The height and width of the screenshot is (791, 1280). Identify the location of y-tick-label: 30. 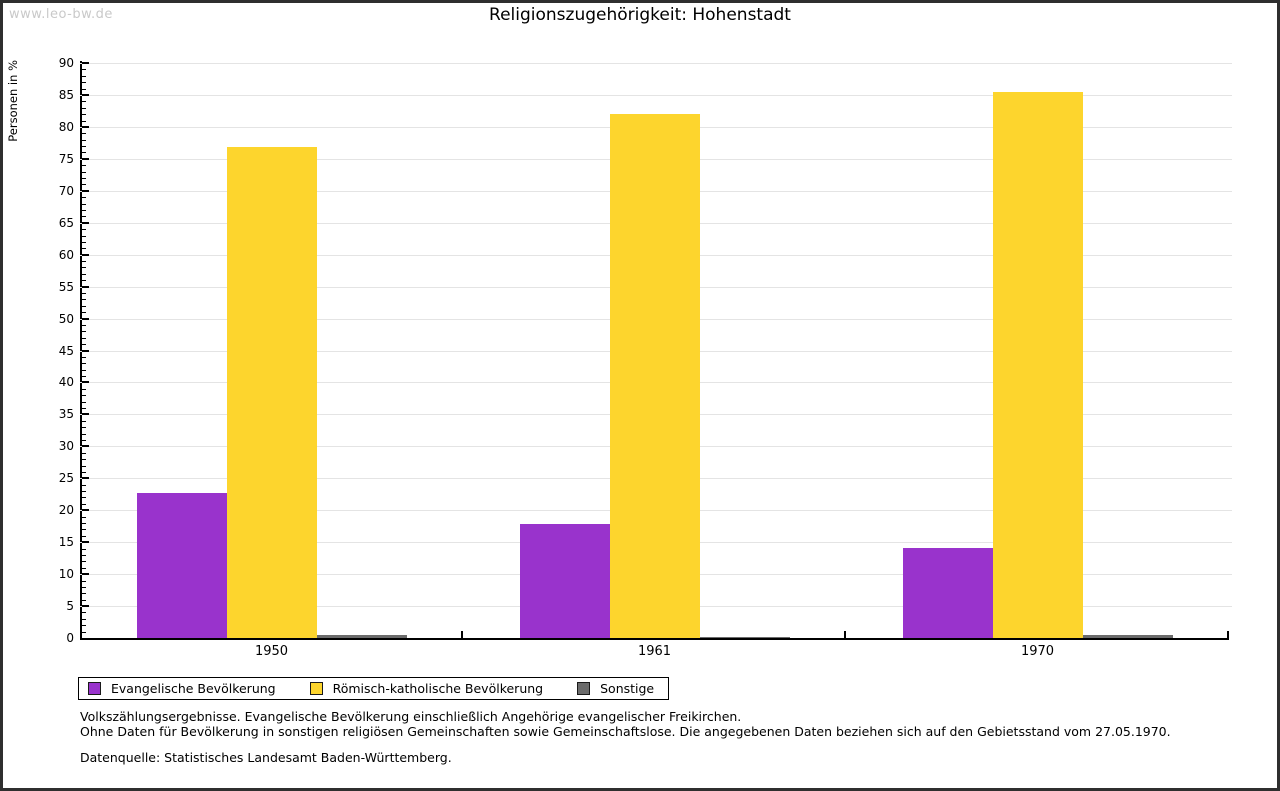
(66, 446).